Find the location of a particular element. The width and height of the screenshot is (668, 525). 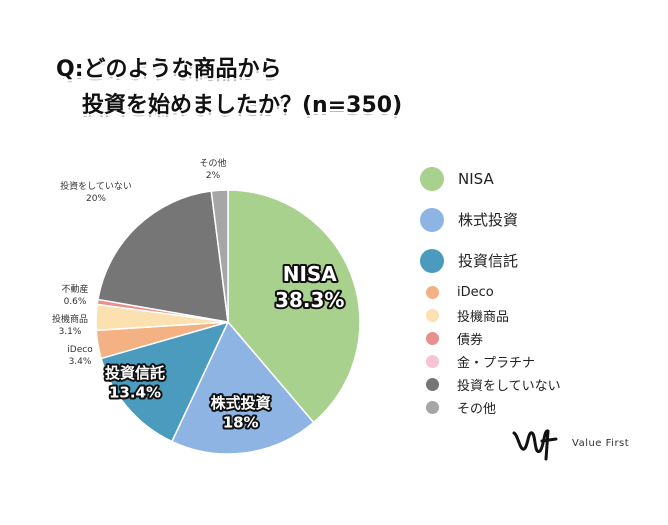

slice-label-value: 13.4% is located at coordinates (135, 392).